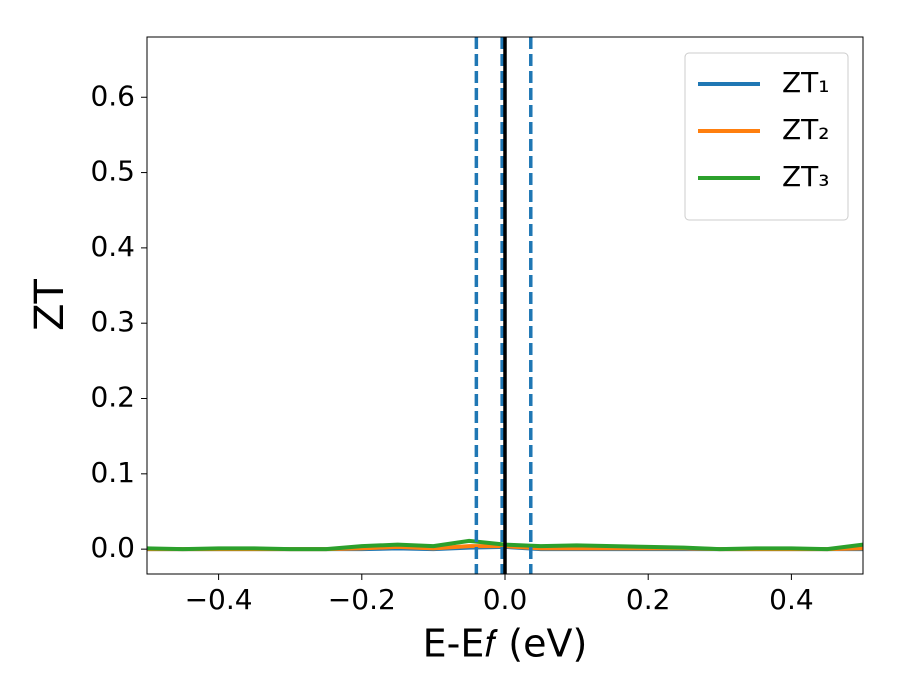 This screenshot has height=700, width=900. I want to click on y-tick-label: 0.2, so click(112, 397).